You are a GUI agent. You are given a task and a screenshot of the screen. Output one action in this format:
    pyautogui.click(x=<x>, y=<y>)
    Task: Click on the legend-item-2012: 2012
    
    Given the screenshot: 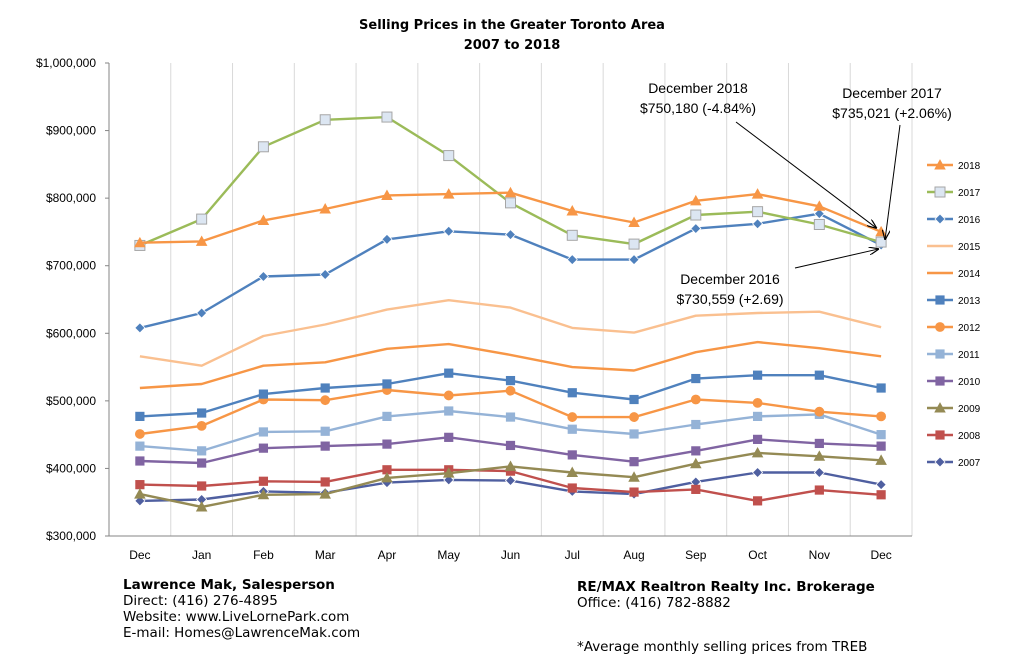 What is the action you would take?
    pyautogui.click(x=954, y=328)
    